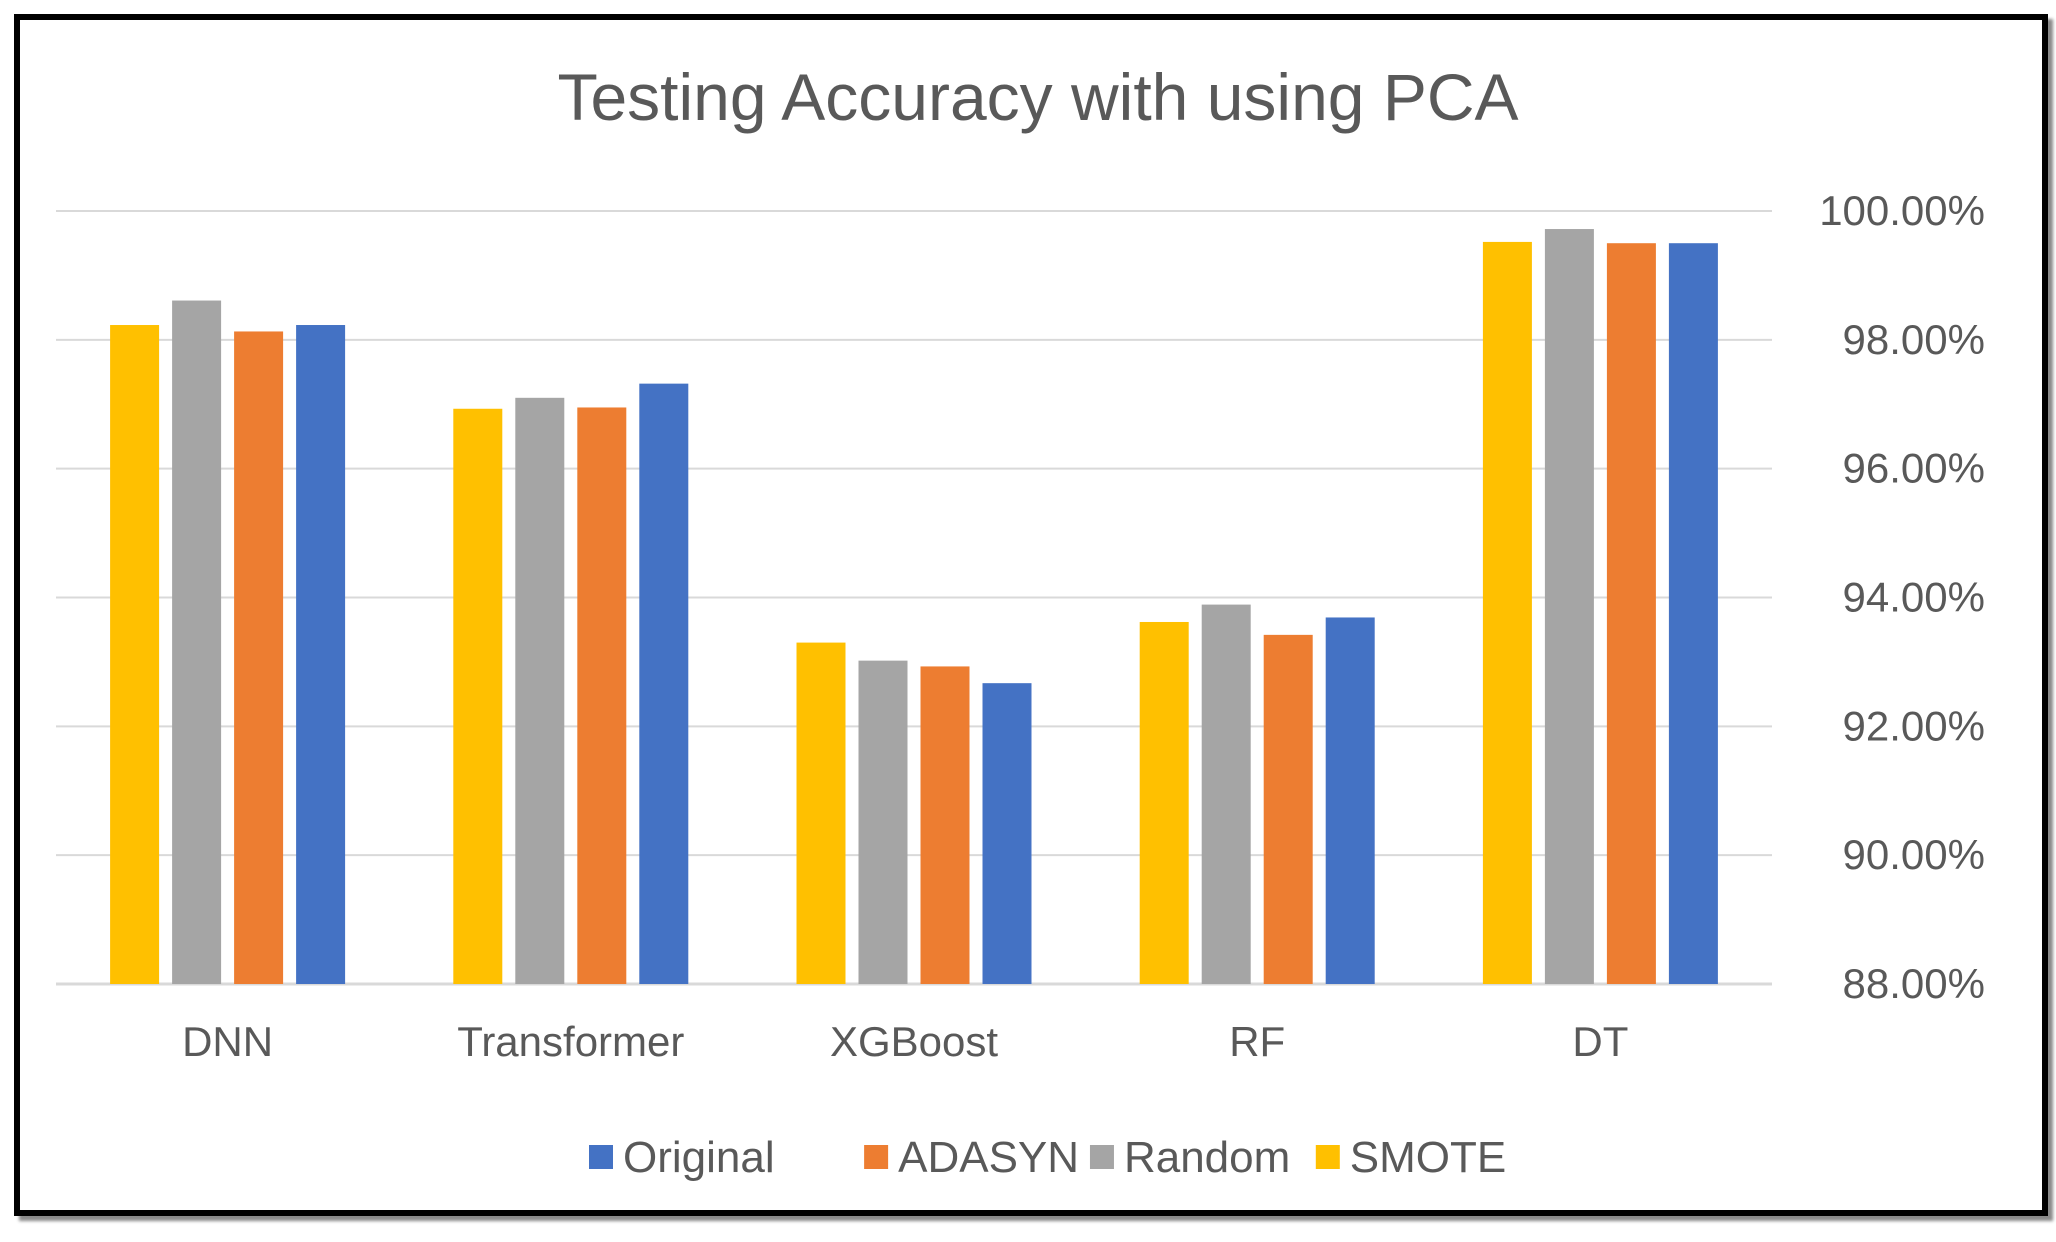  What do you see at coordinates (1207, 1157) in the screenshot?
I see `legend-label-random: Random` at bounding box center [1207, 1157].